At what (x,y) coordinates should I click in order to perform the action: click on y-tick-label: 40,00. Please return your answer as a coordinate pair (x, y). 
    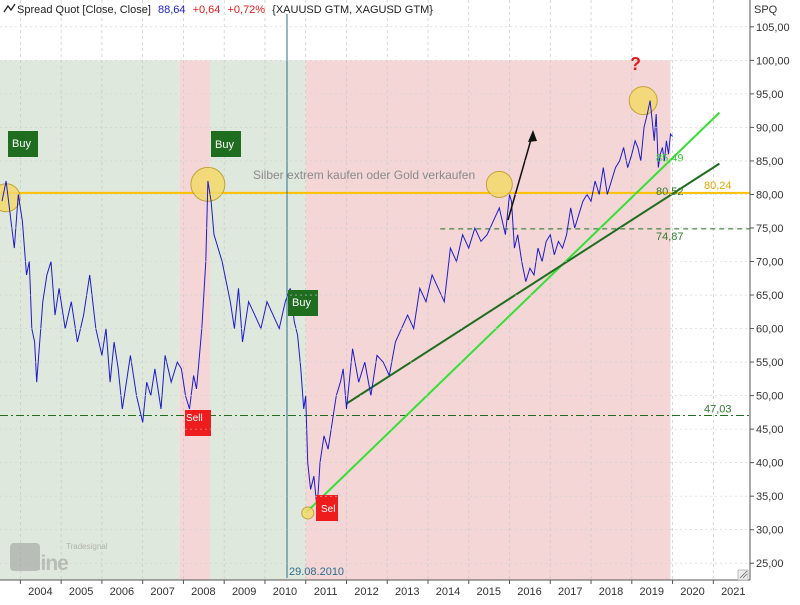
    Looking at the image, I should click on (770, 464).